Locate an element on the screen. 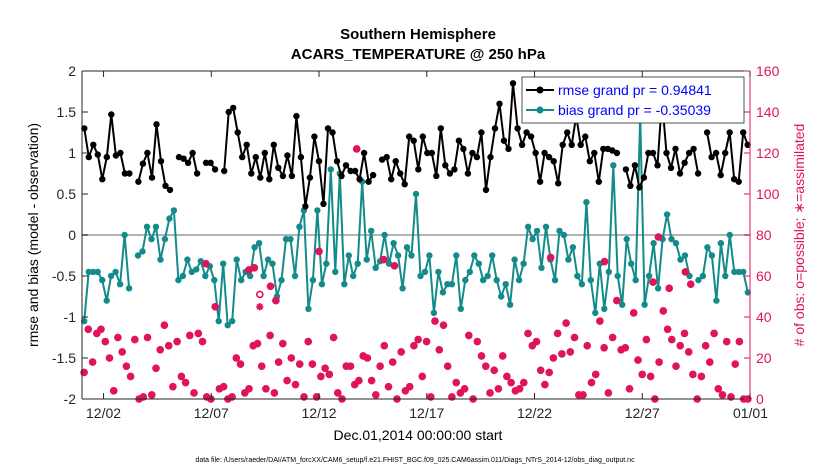 This screenshot has height=470, width=830. y-tick-label: -2 is located at coordinates (70, 399).